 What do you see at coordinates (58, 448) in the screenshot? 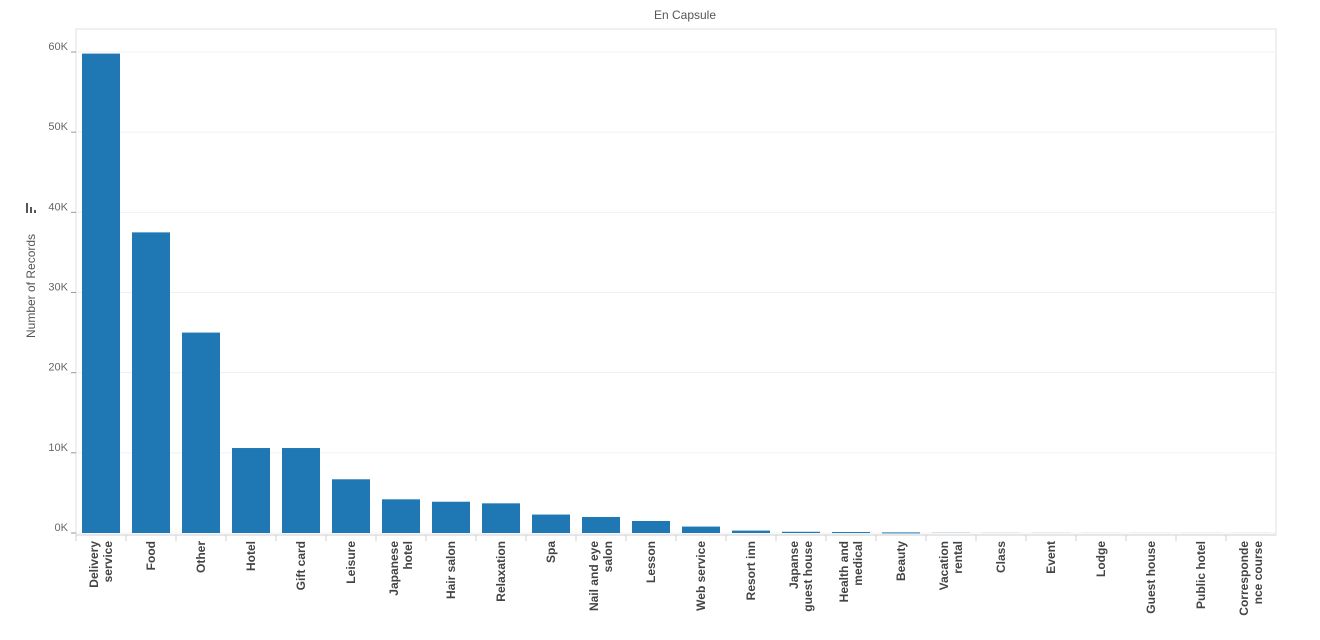
I see `y-tick-label: 10K` at bounding box center [58, 448].